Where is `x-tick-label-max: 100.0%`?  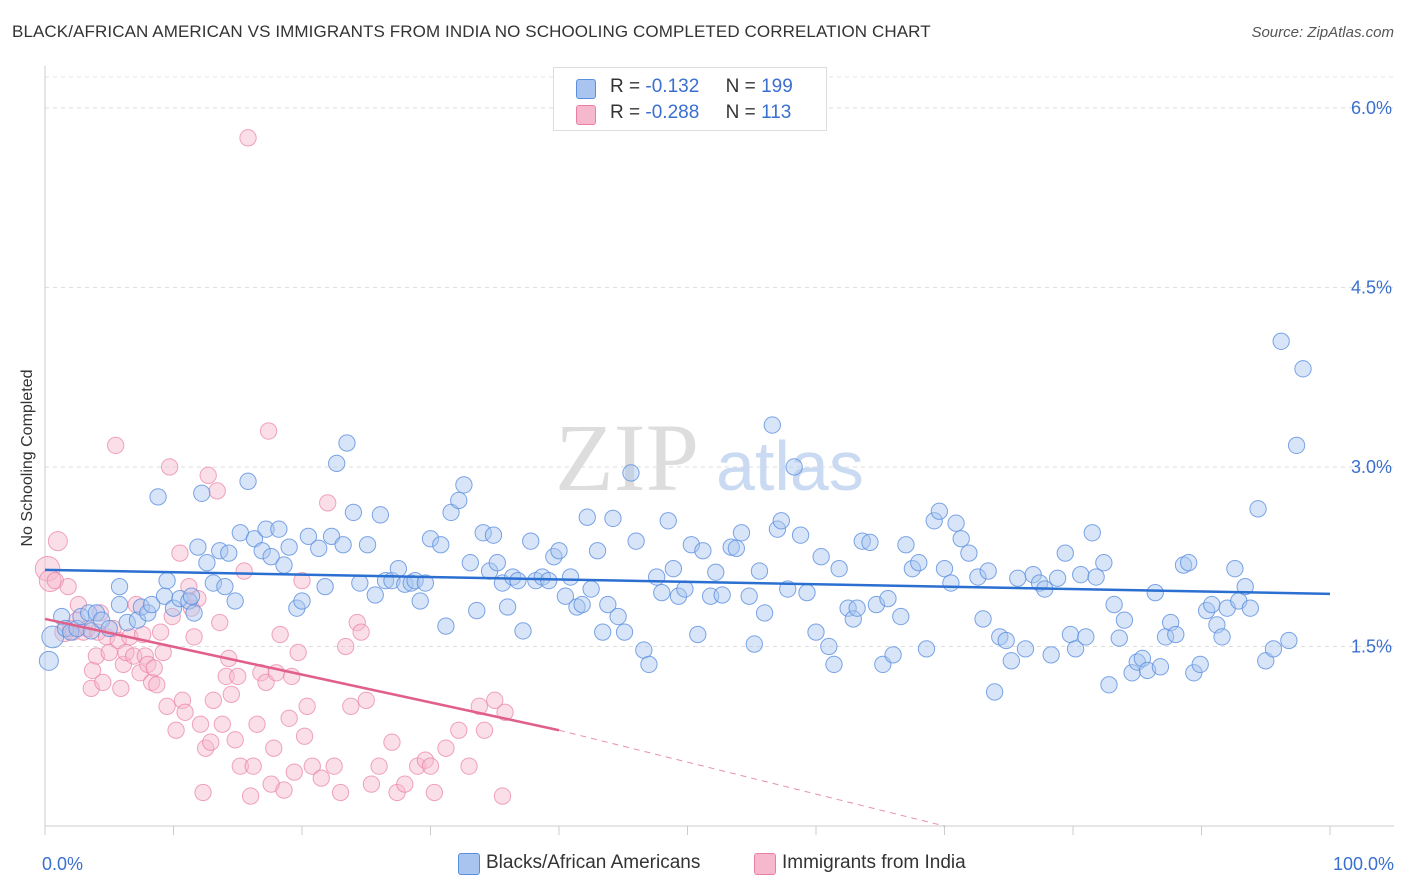 x-tick-label-max: 100.0% is located at coordinates (1363, 864).